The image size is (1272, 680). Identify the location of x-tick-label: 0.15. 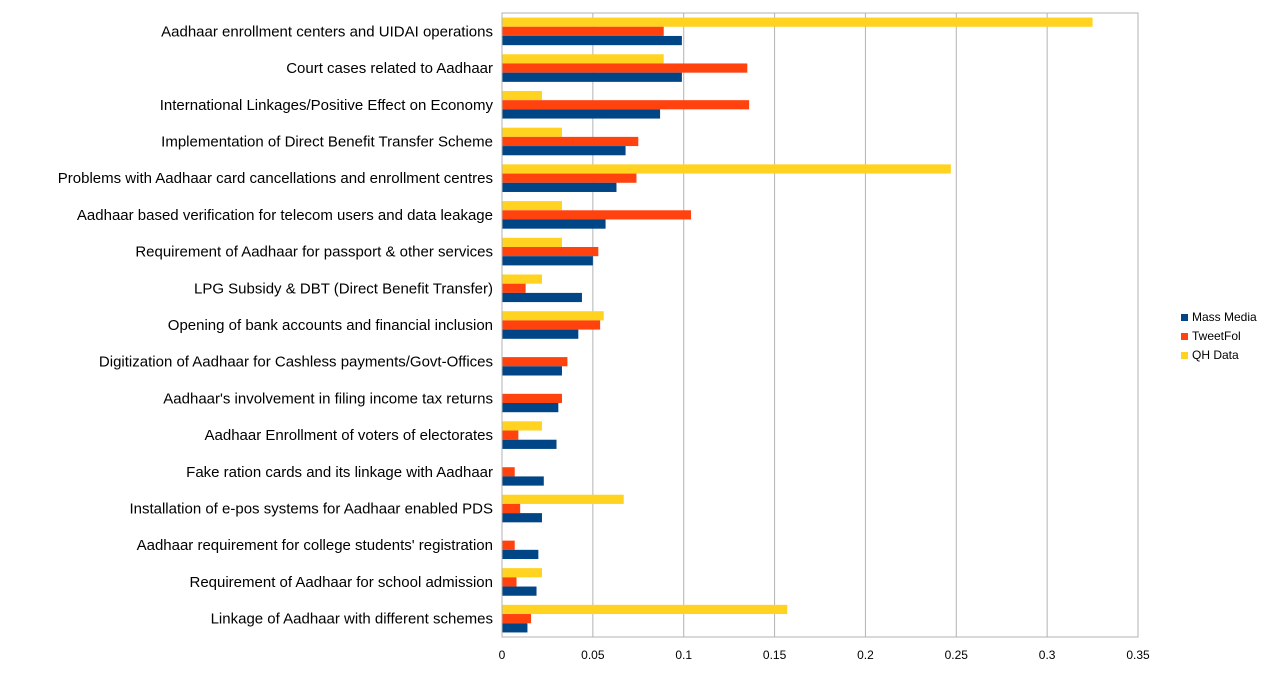
(775, 655).